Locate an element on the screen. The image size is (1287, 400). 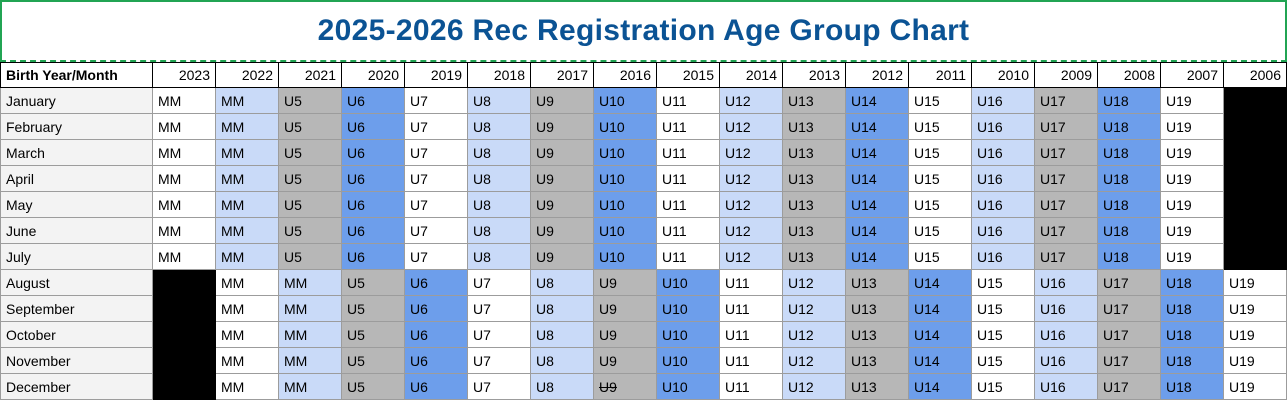
month-label-cell: December is located at coordinates (76, 386).